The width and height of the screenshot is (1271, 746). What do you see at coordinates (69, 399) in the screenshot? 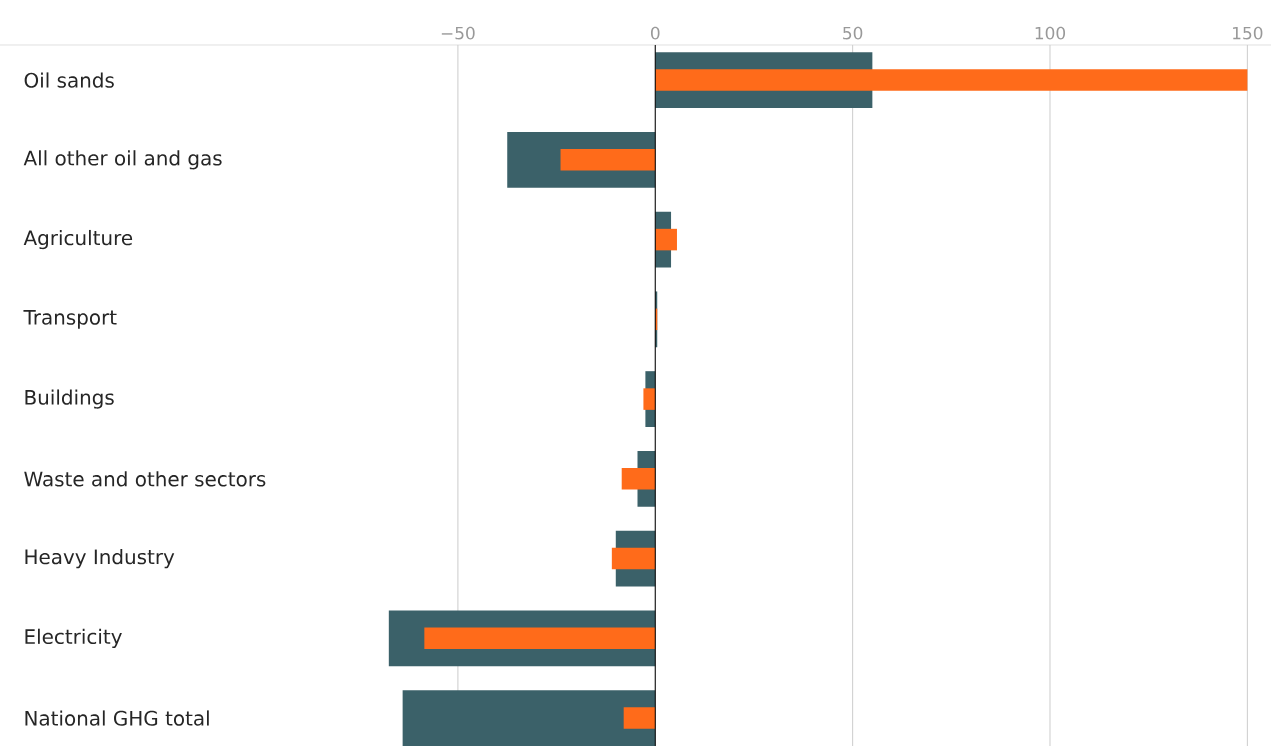
I see `y-tick-label: Buildings` at bounding box center [69, 399].